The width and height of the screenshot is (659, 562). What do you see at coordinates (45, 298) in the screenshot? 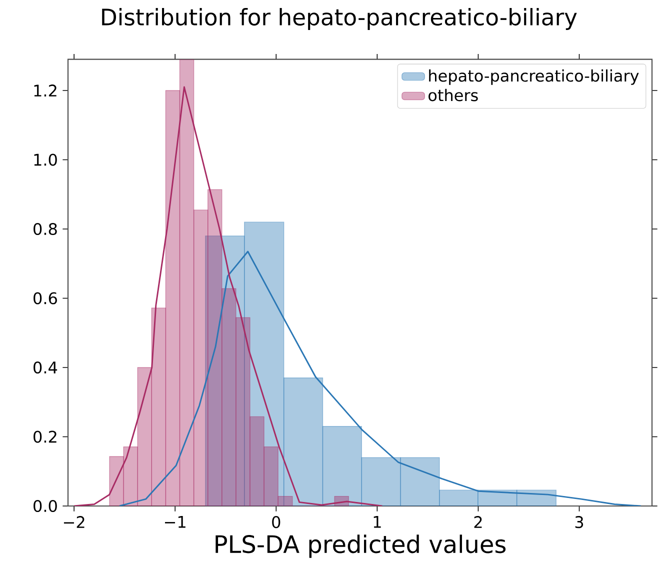
I see `y-tick-label: 0.6` at bounding box center [45, 298].